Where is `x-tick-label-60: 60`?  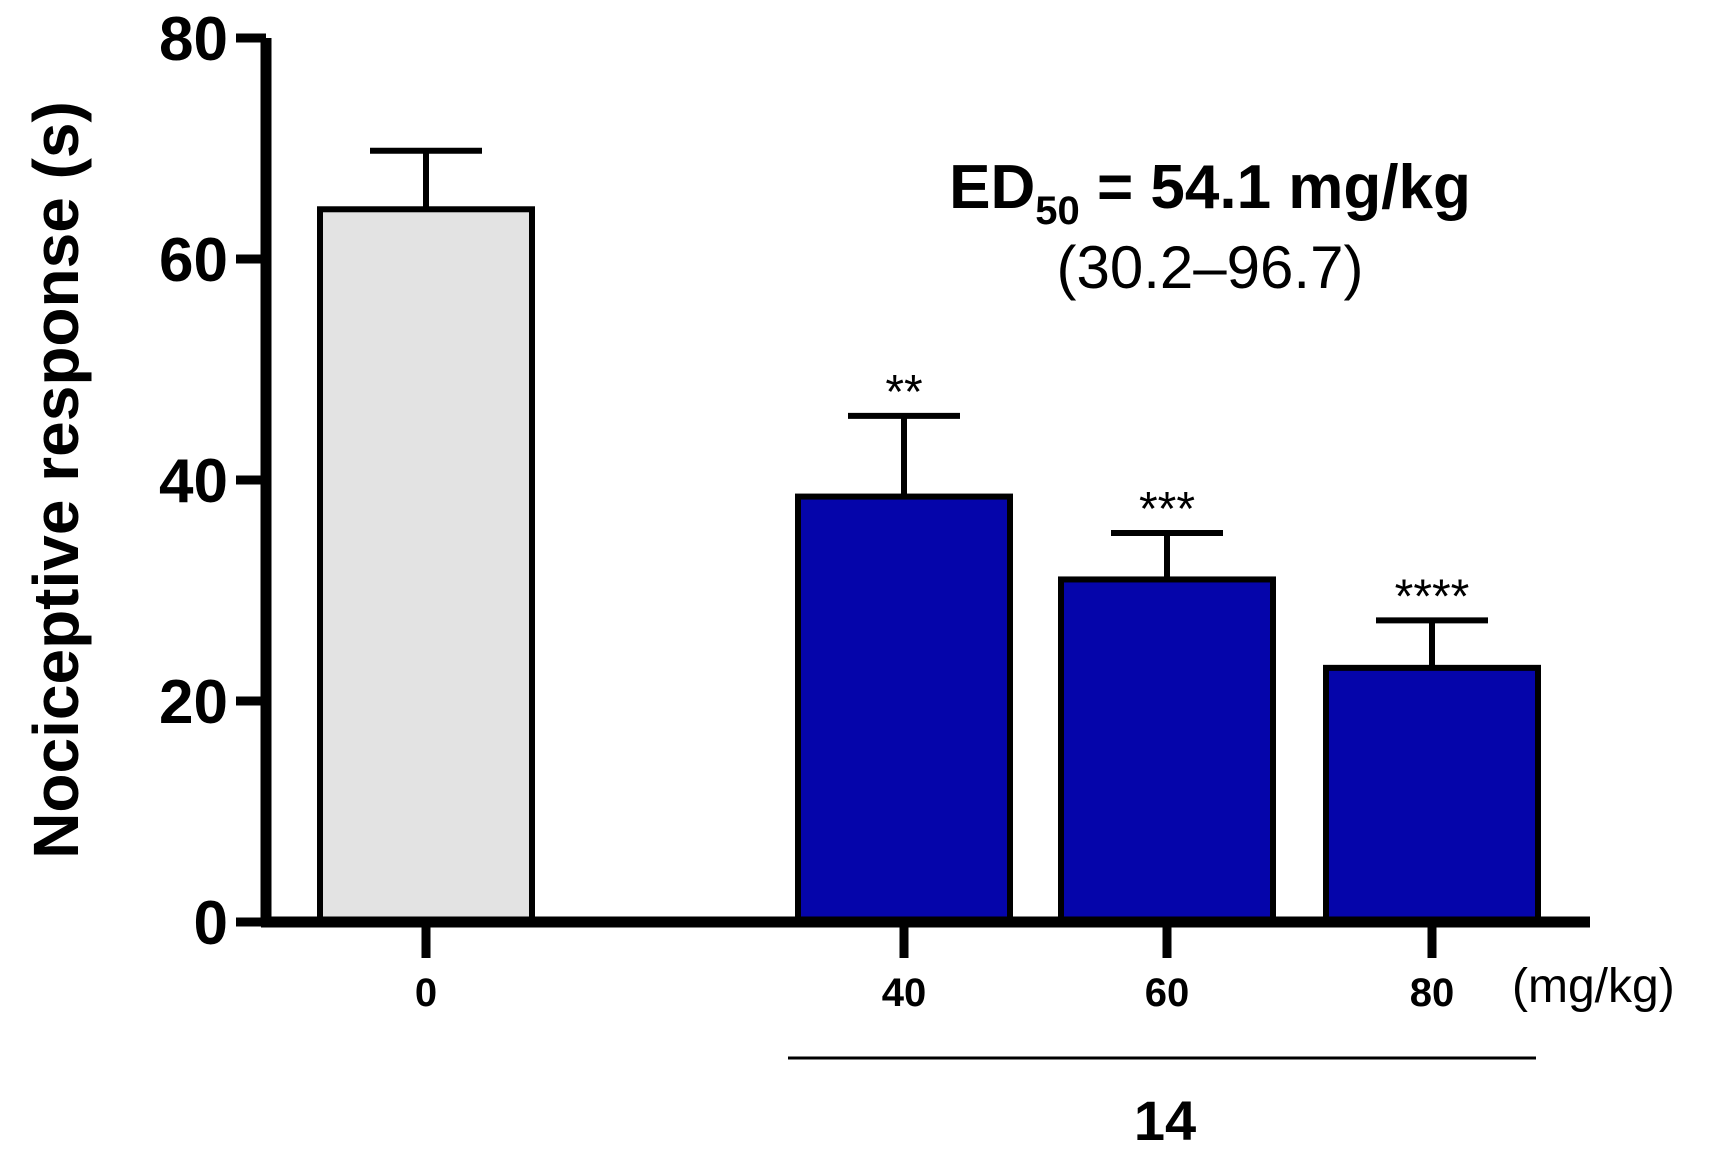 x-tick-label-60: 60 is located at coordinates (1167, 993).